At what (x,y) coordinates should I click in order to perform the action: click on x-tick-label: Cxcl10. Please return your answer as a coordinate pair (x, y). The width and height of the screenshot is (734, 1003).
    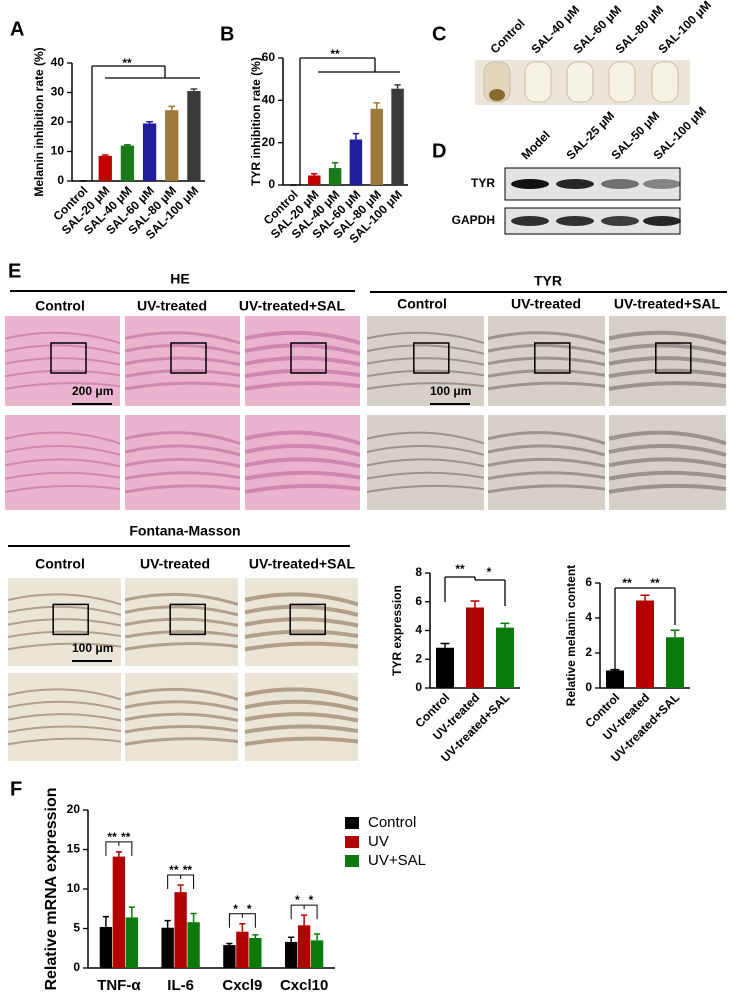
    Looking at the image, I should click on (304, 985).